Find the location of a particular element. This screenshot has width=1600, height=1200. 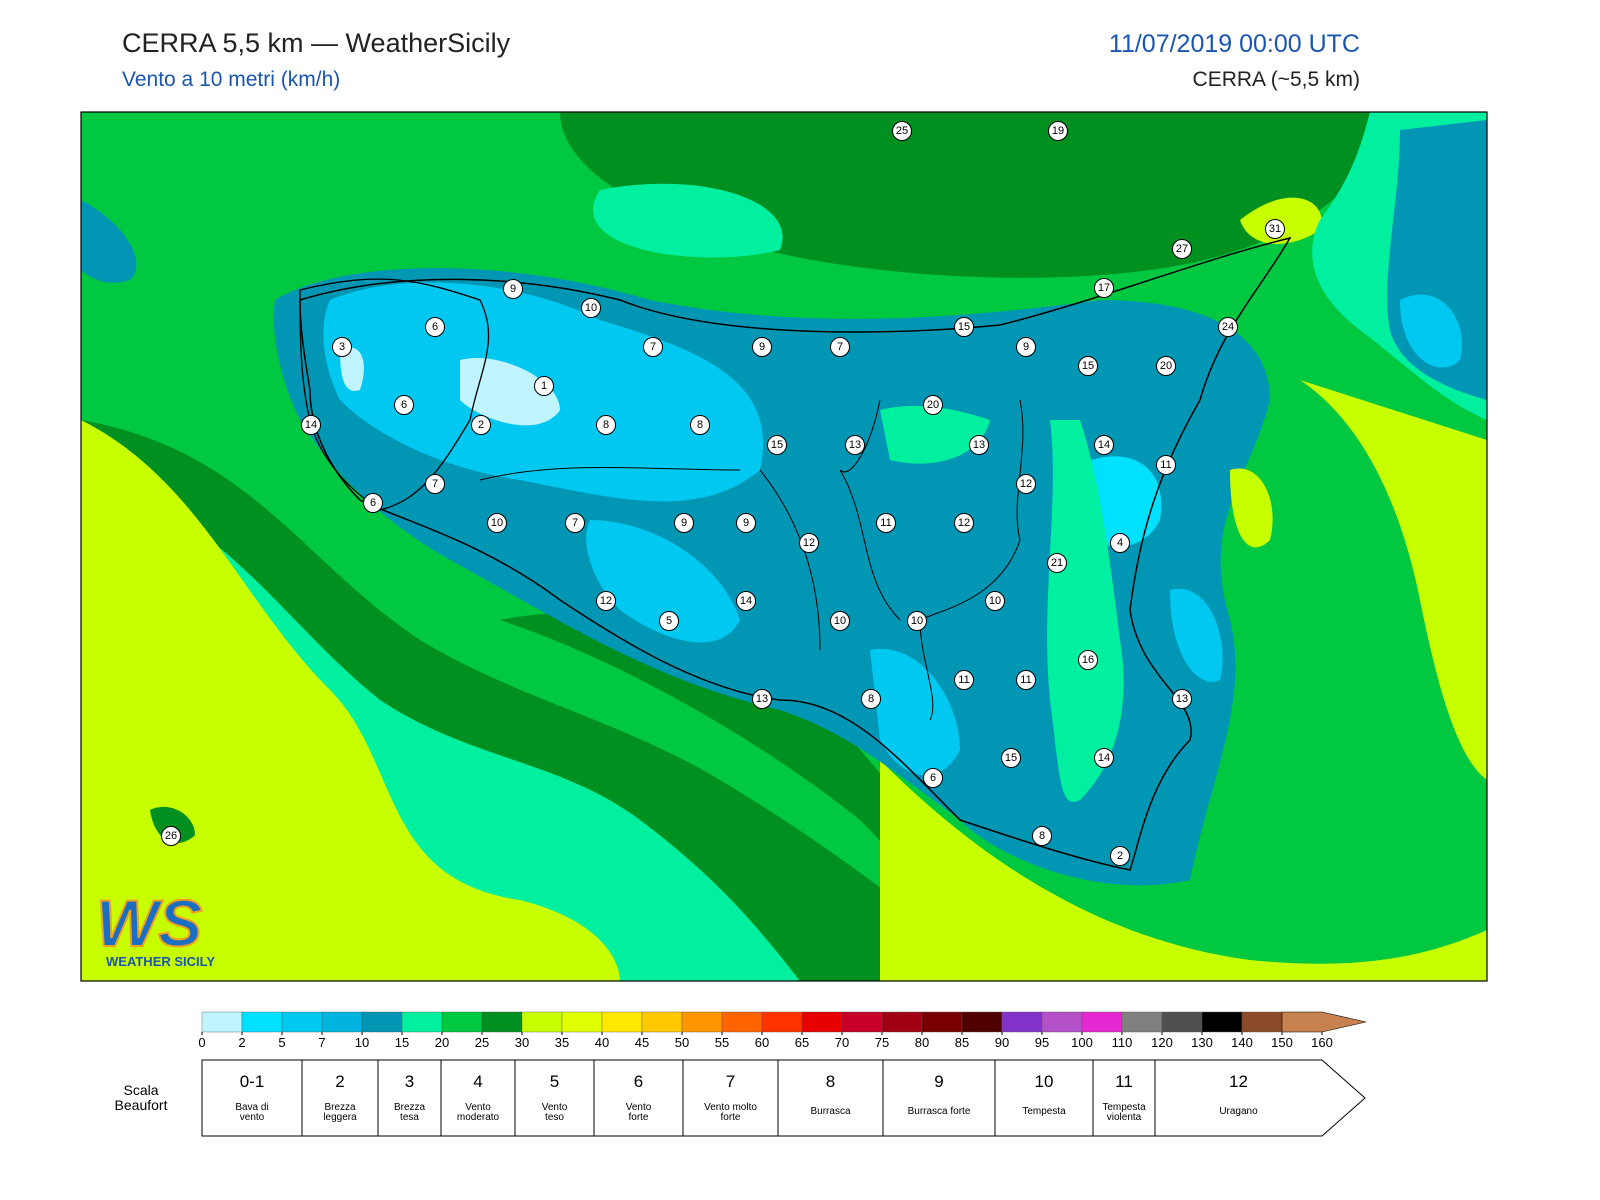

colorbar-tick-label: 95 is located at coordinates (1042, 1042).